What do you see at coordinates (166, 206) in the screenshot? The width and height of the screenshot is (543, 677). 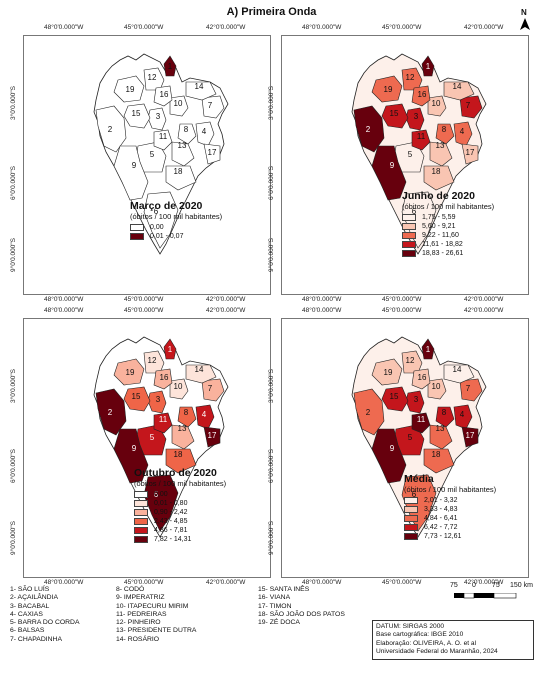 I see `legend-title: Março de 2020` at bounding box center [166, 206].